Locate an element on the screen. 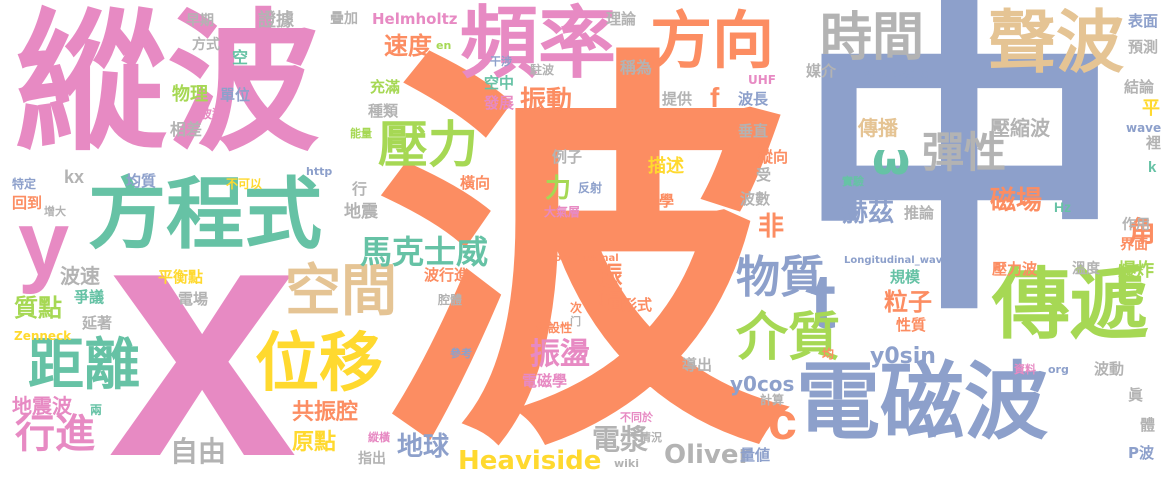 This screenshot has height=482, width=1175. word-wikipedia: wikipedia is located at coordinates (896, 74).